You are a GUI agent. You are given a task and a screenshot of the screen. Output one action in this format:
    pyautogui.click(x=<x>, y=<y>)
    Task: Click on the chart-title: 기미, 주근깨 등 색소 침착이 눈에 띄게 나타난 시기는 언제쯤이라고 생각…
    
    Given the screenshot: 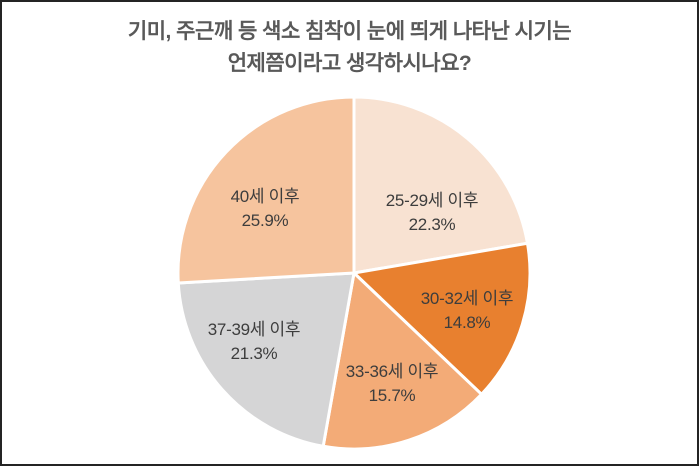 What is the action you would take?
    pyautogui.click(x=349, y=48)
    